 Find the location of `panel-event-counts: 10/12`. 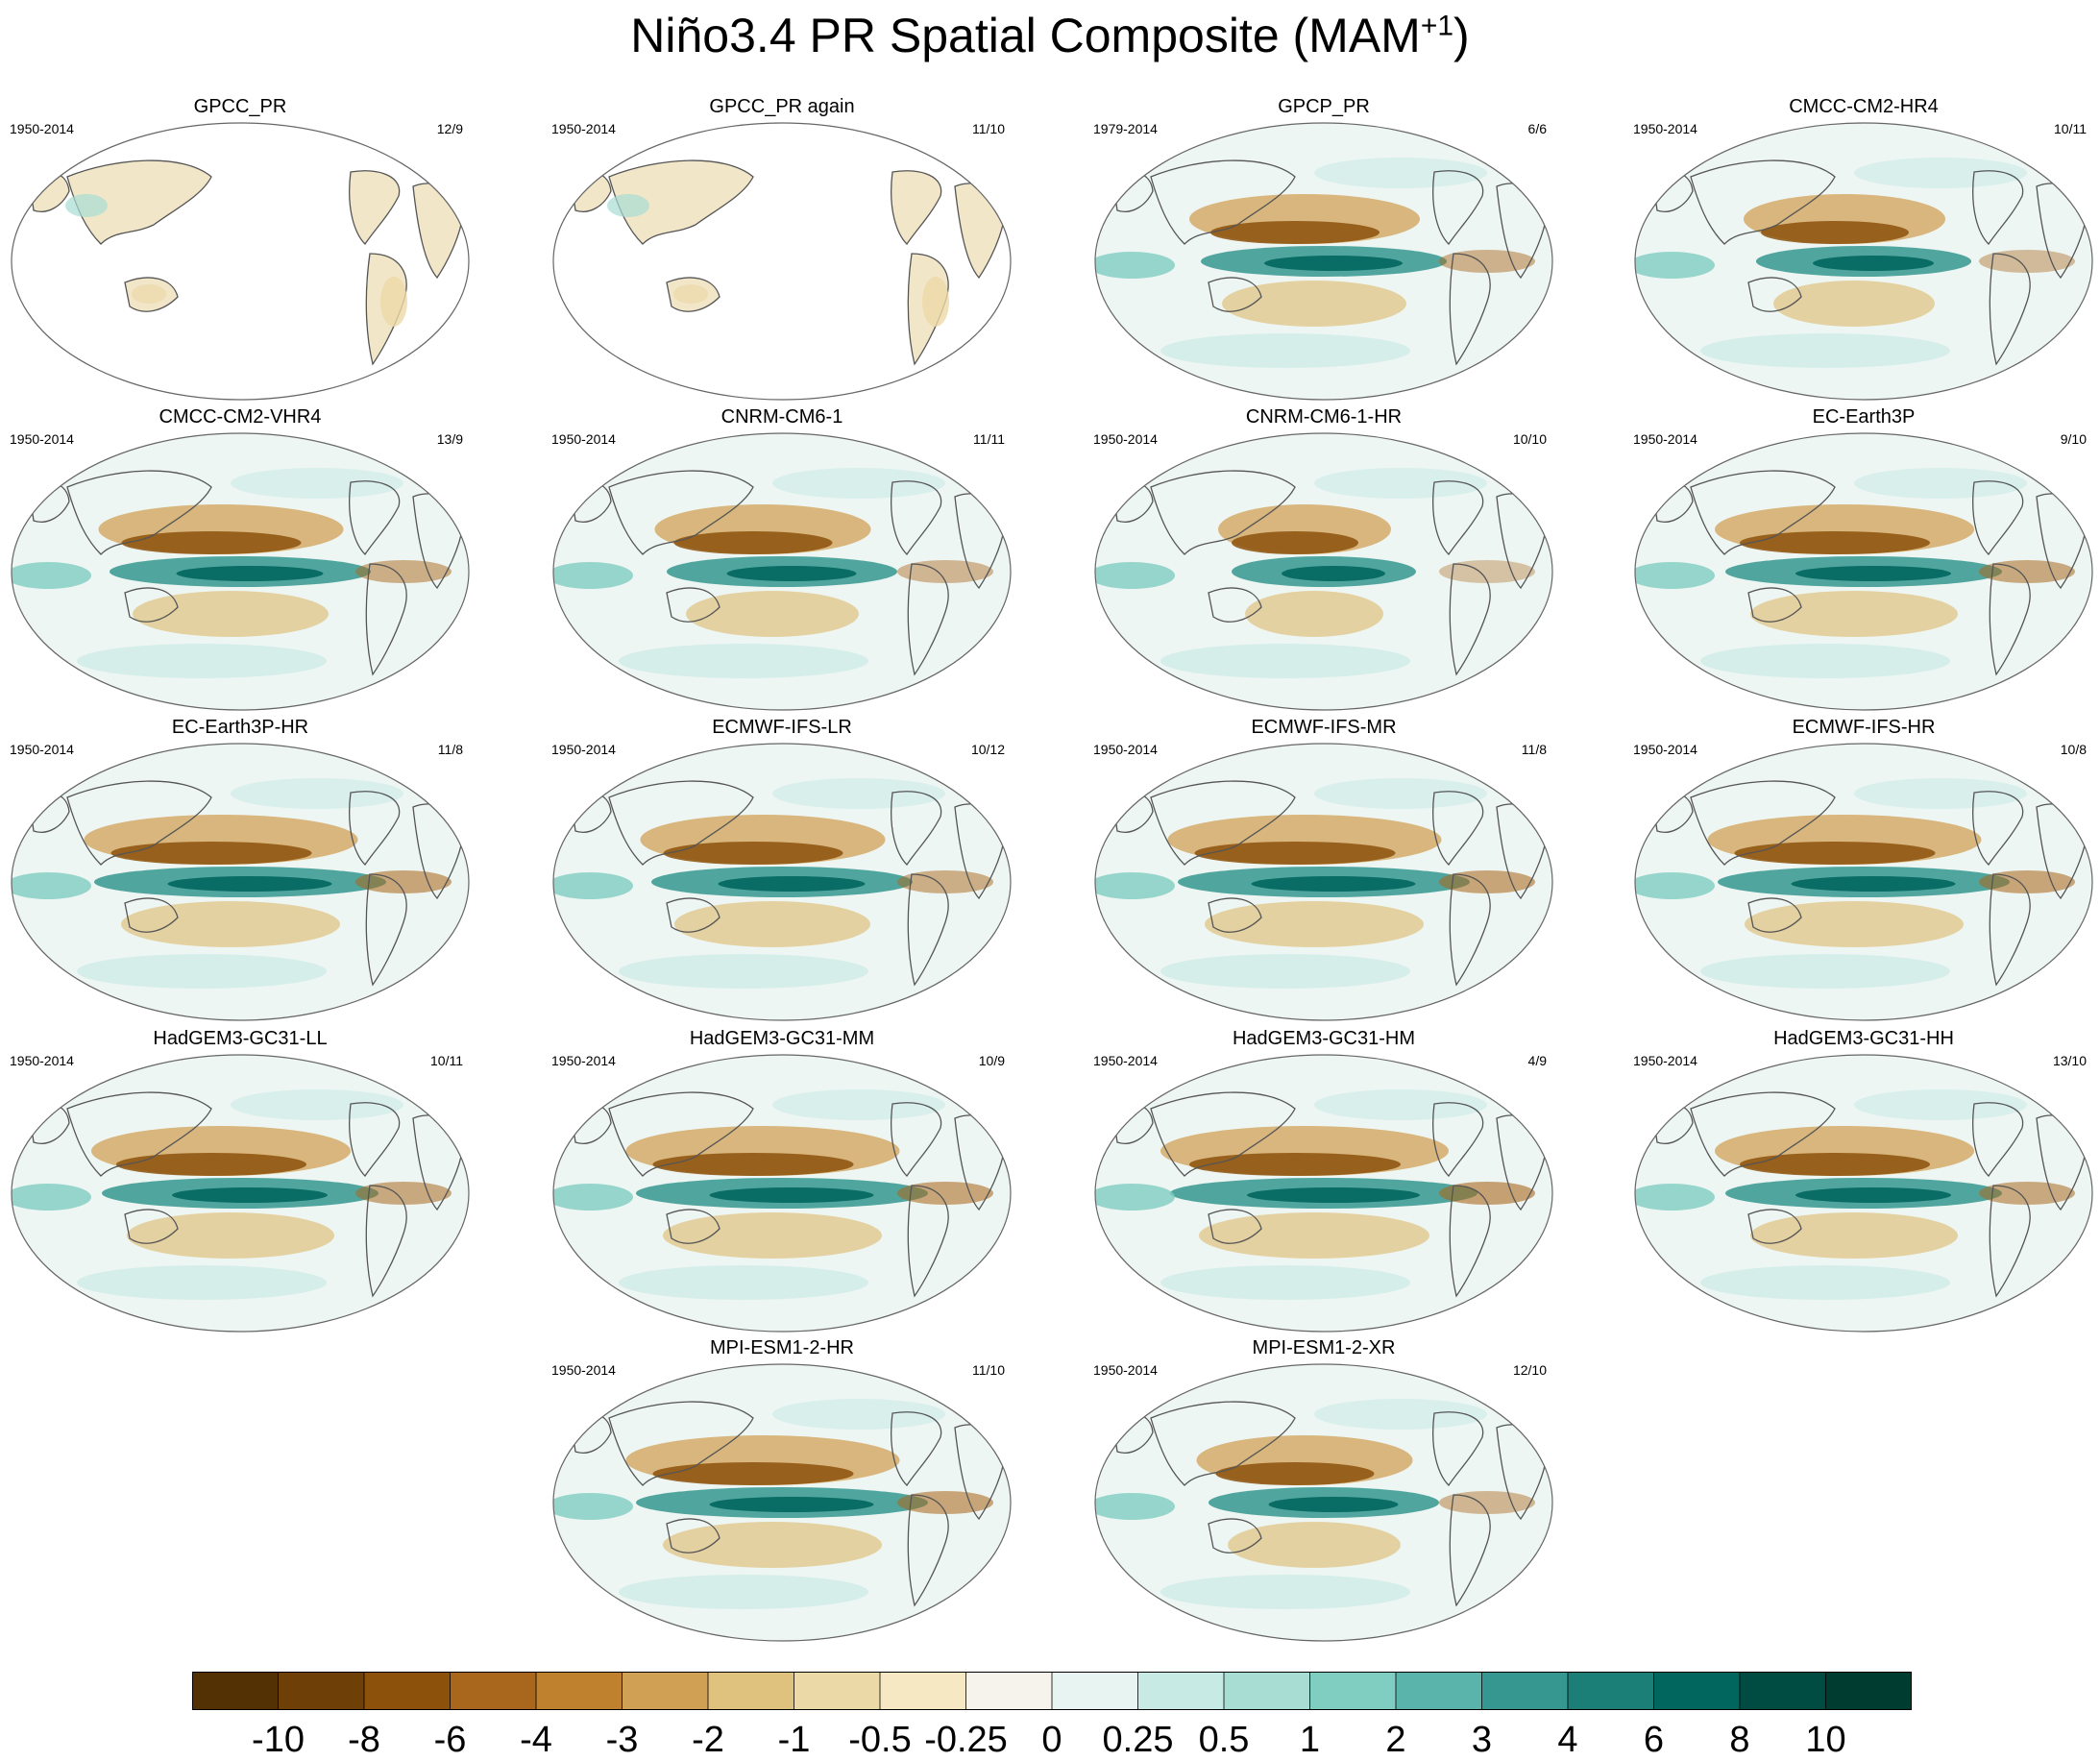

panel-event-counts: 10/12 is located at coordinates (987, 750).